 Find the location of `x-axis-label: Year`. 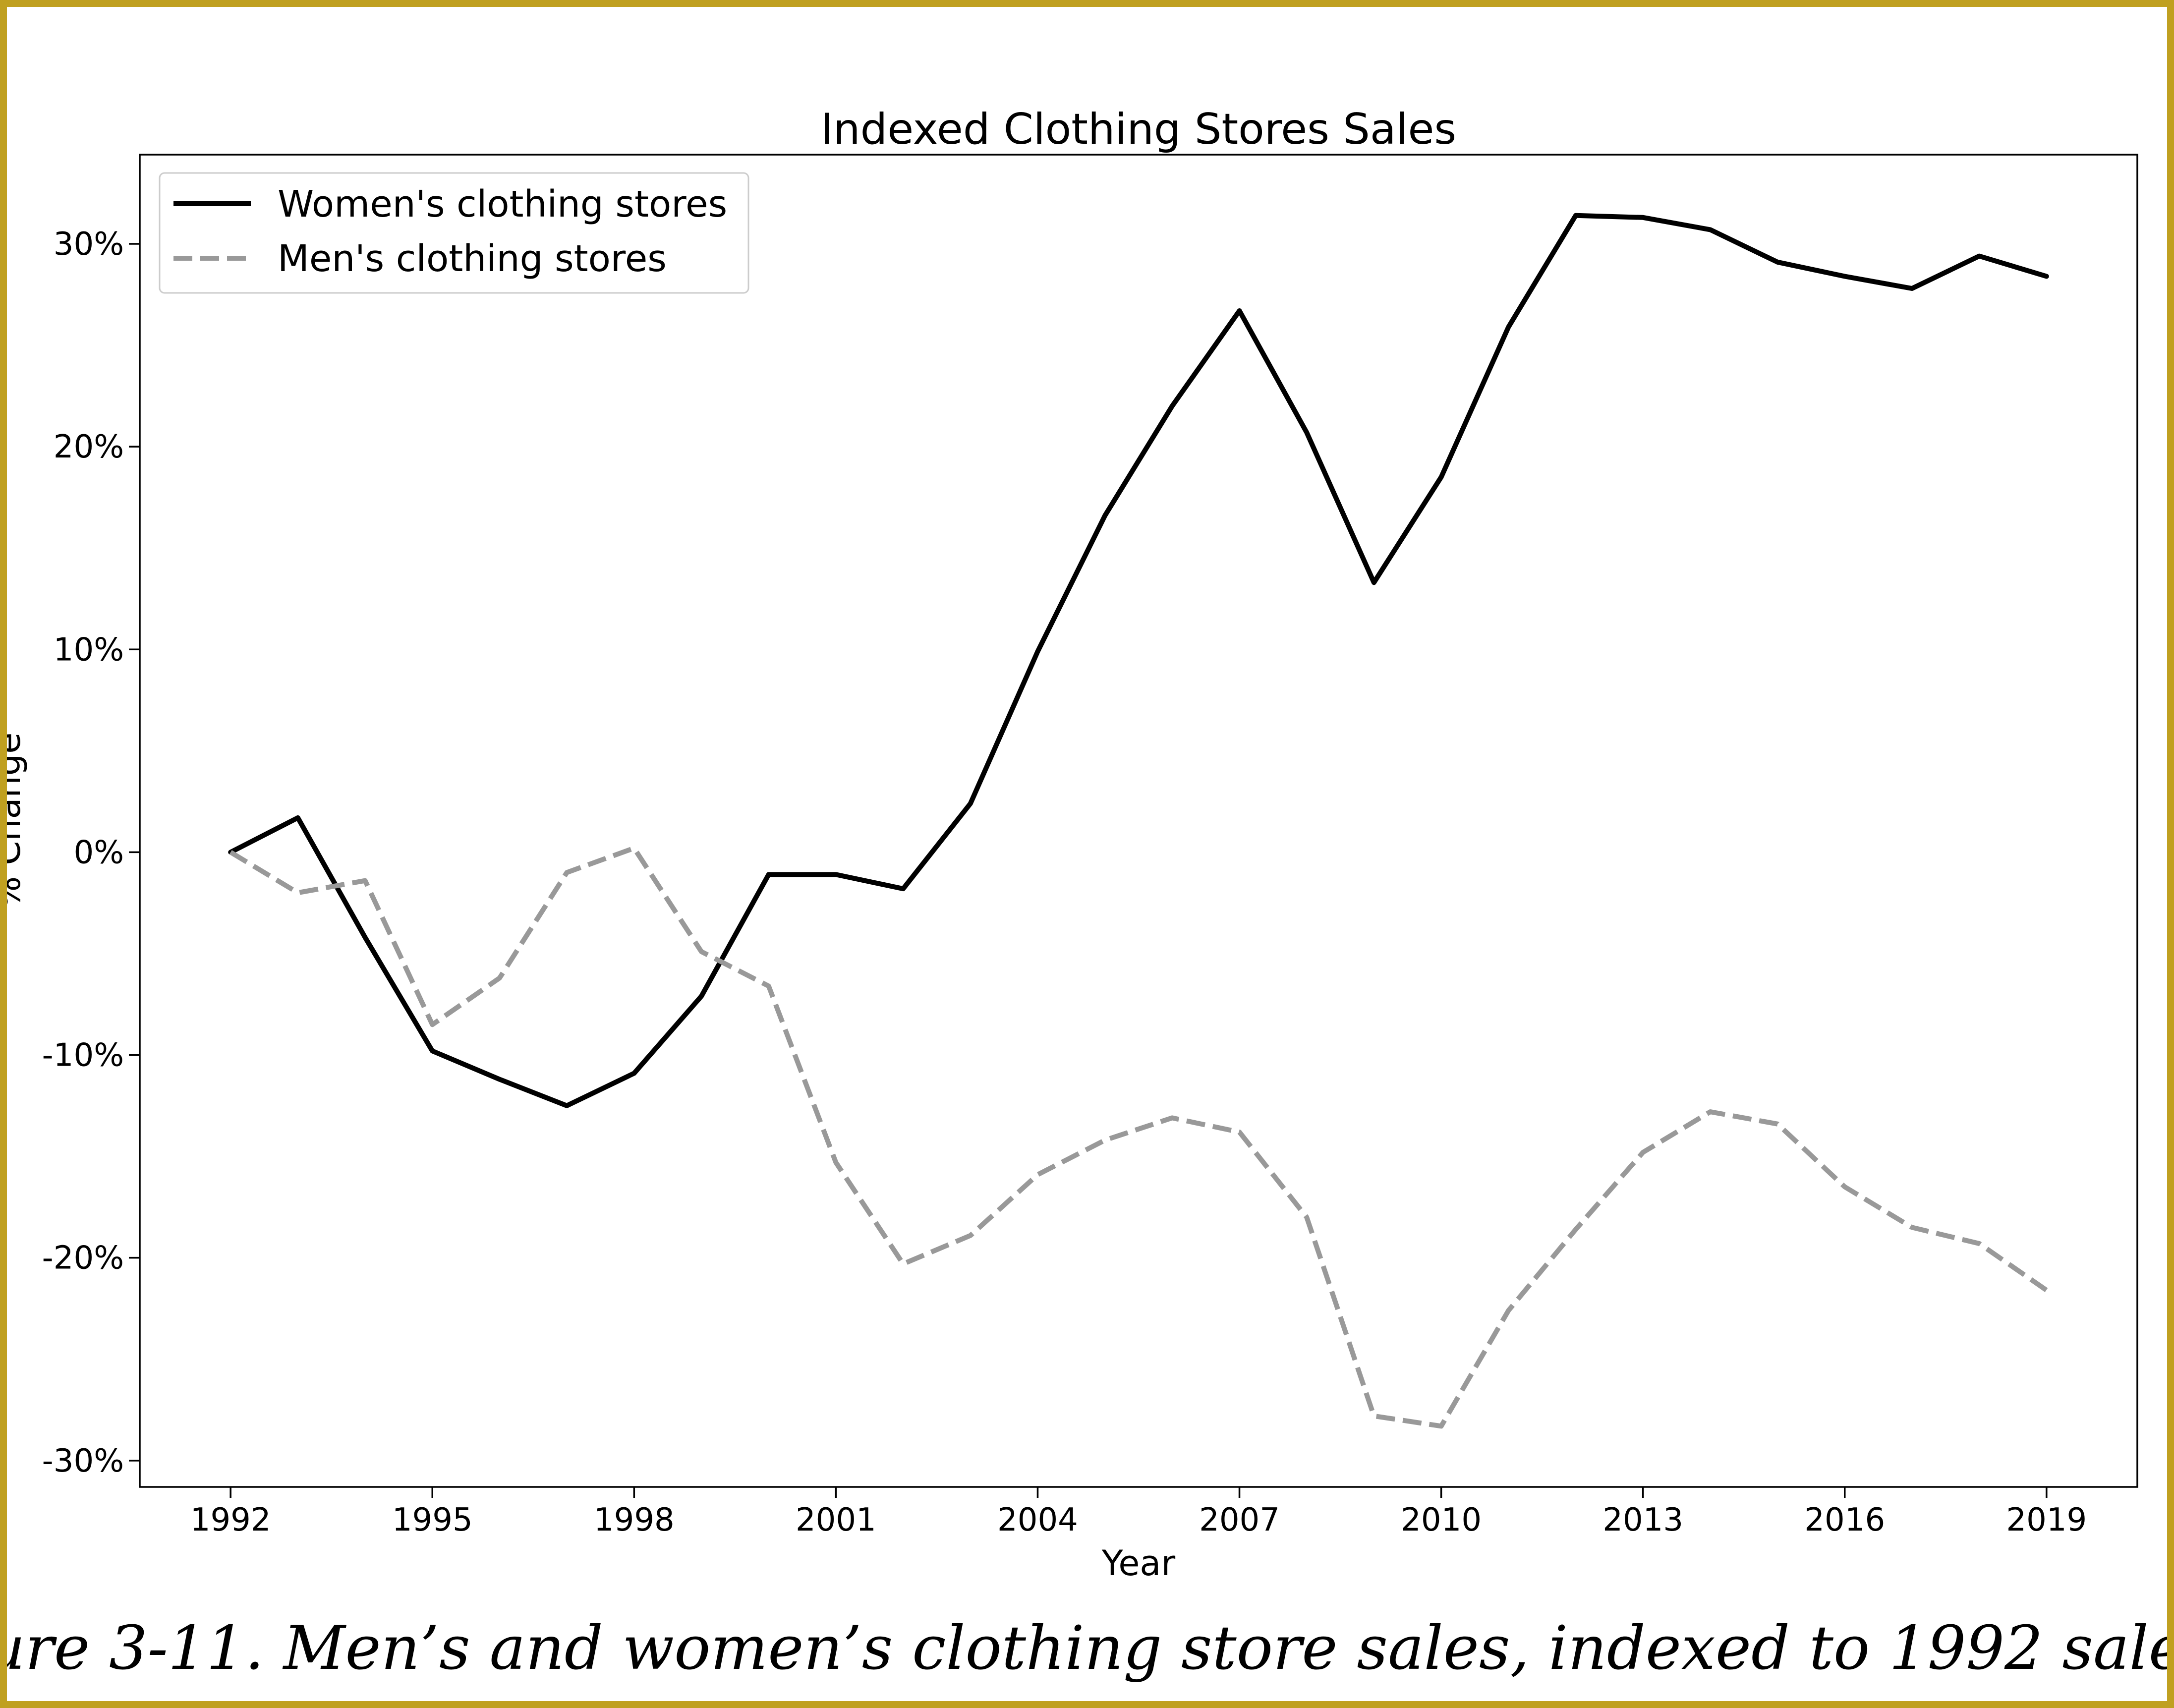

x-axis-label: Year is located at coordinates (1138, 1563).